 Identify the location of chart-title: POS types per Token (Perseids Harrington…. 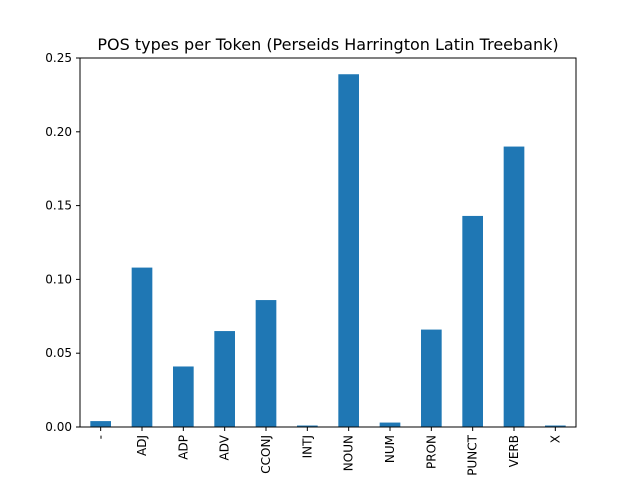
(327, 44).